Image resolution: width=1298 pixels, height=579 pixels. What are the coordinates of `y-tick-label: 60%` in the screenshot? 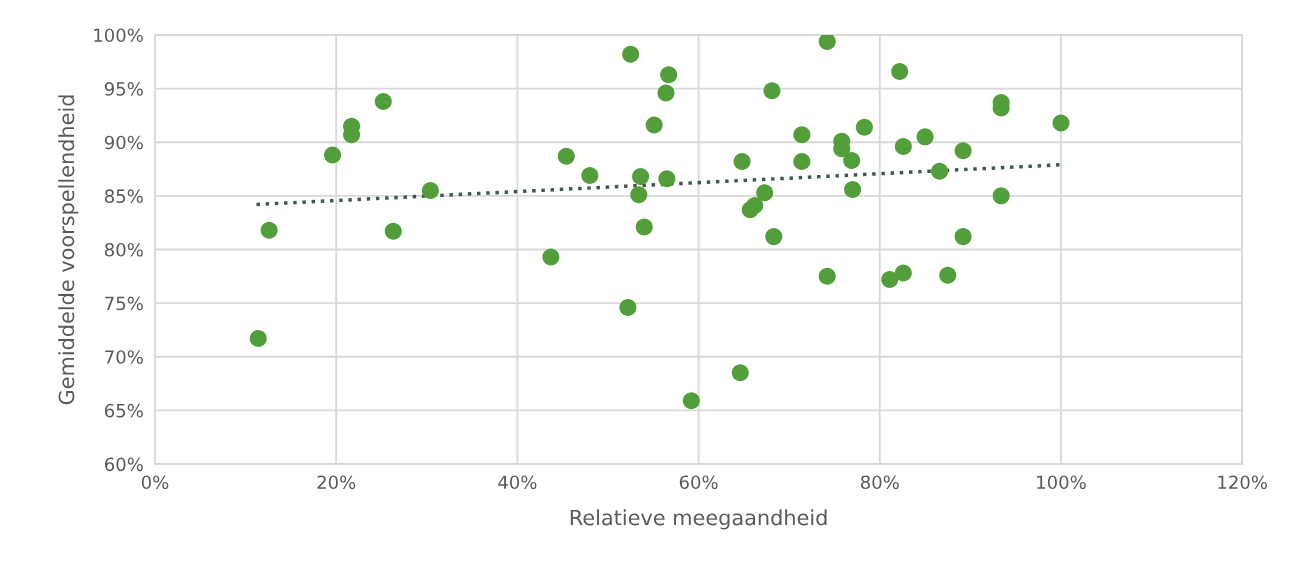 It's located at (124, 464).